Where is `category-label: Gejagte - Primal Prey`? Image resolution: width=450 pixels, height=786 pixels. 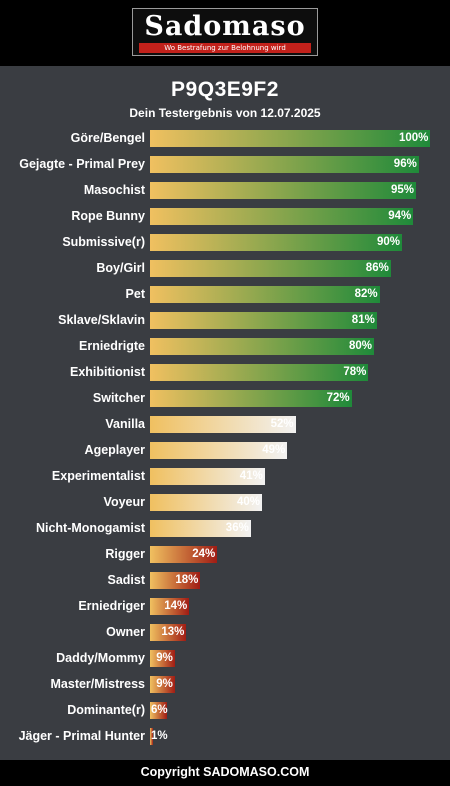
category-label: Gejagte - Primal Prey is located at coordinates (82, 164).